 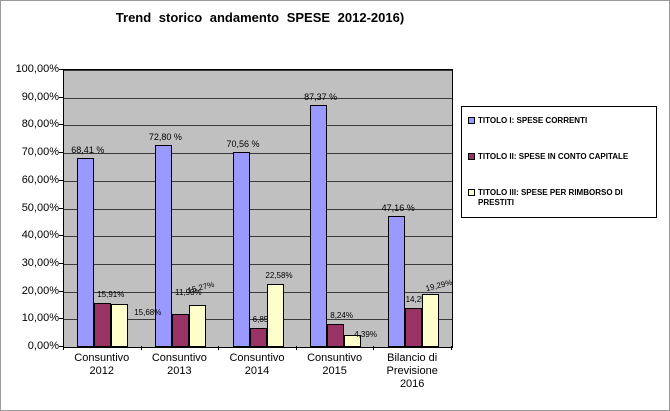 I want to click on y-tick-label: 0,00%, so click(x=43, y=346).